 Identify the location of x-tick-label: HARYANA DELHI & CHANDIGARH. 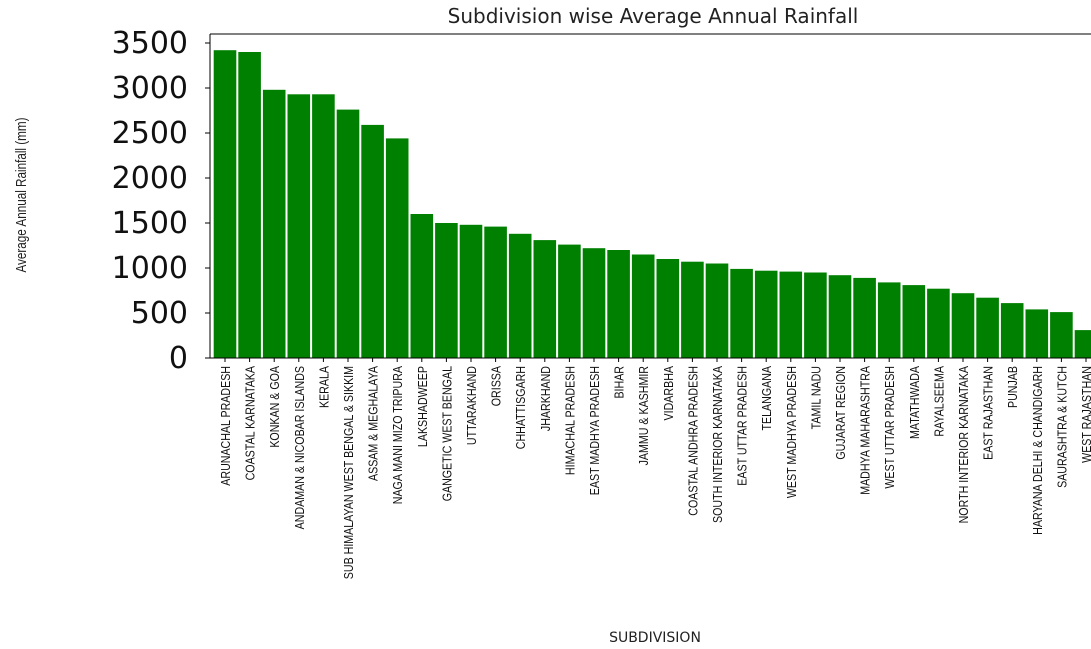
(1037, 450).